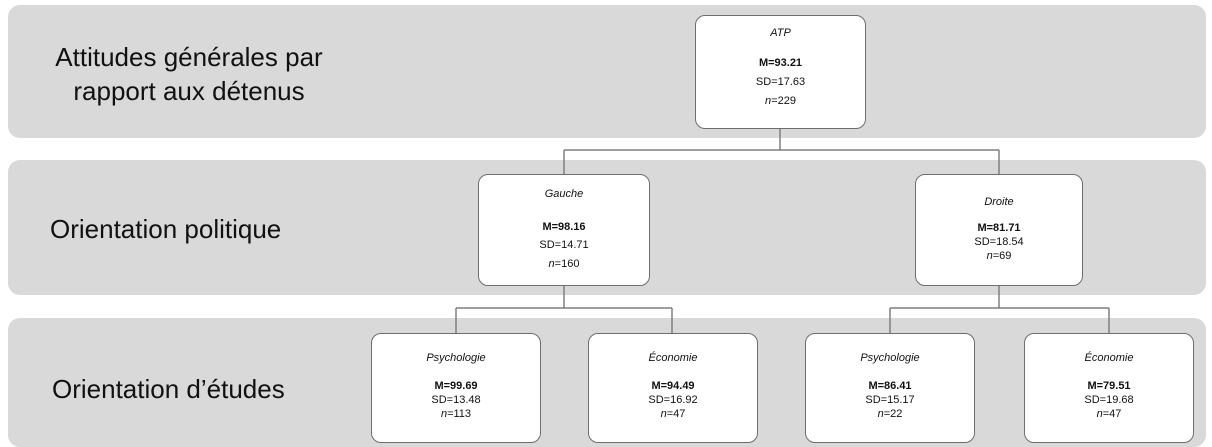 The height and width of the screenshot is (447, 1212). I want to click on node-gauche-economie-n-value: =47, so click(676, 414).